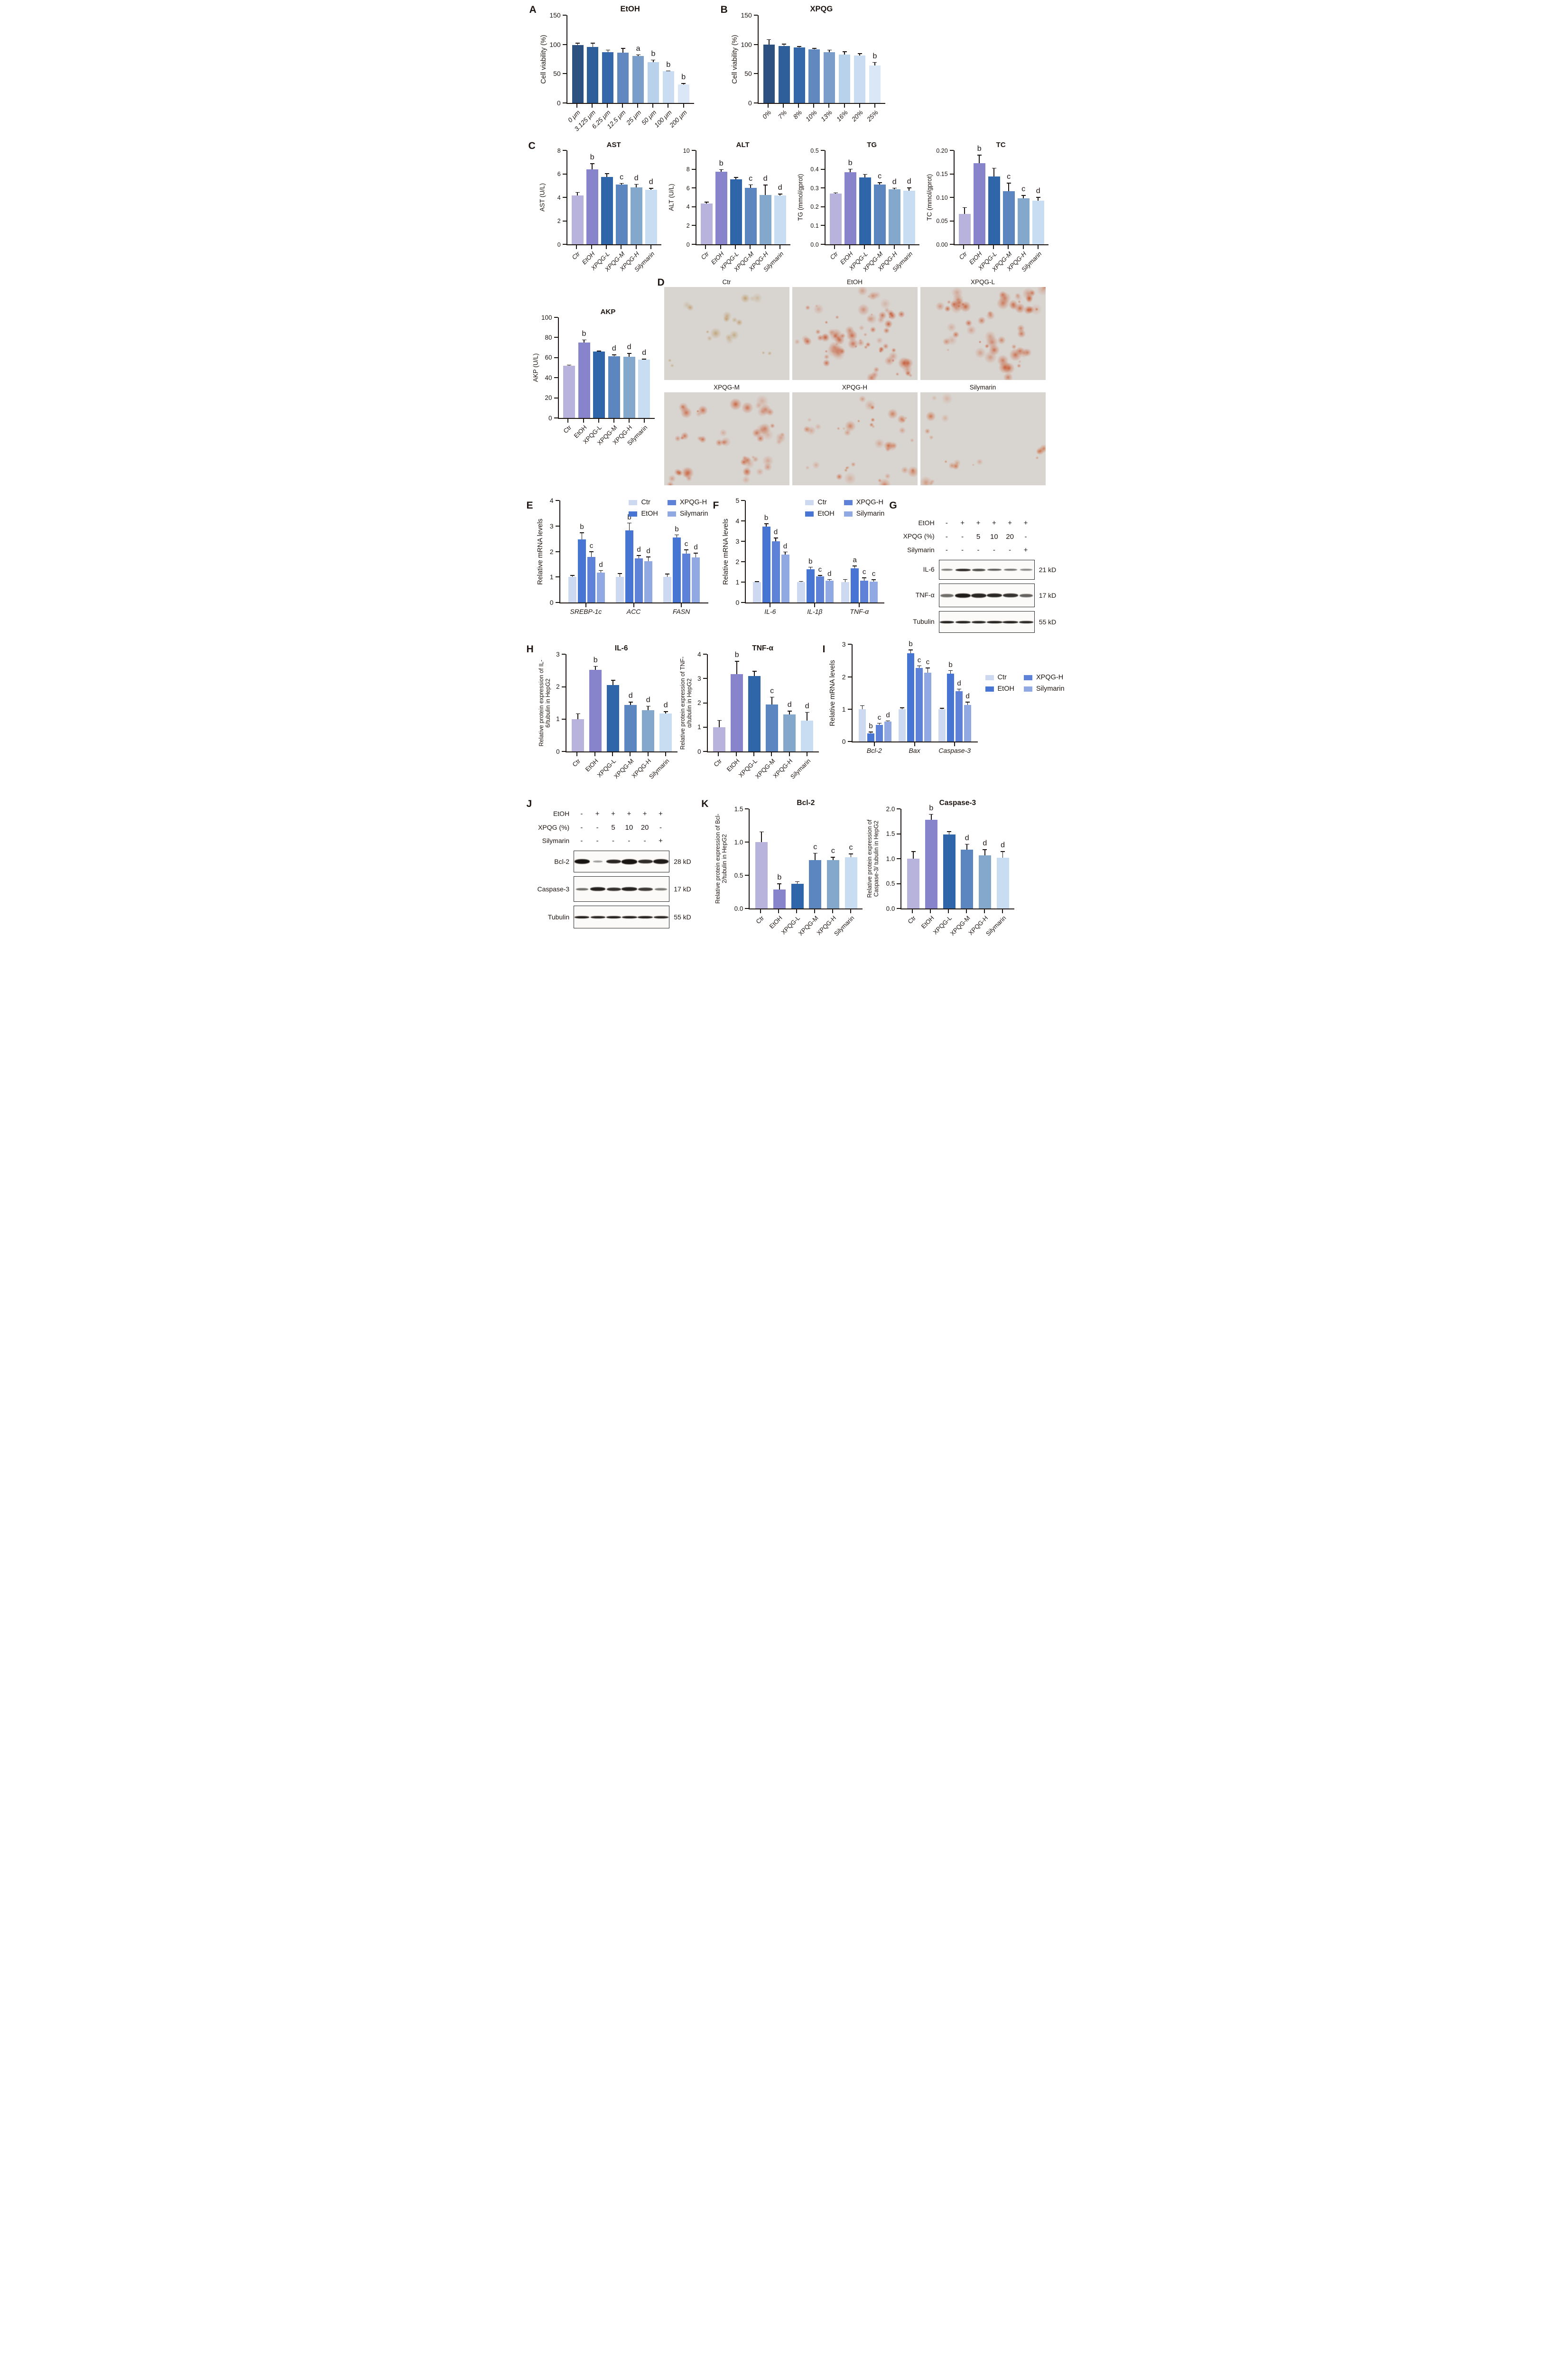  What do you see at coordinates (682, 889) in the screenshot?
I see `molecular-weight: 17 kD` at bounding box center [682, 889].